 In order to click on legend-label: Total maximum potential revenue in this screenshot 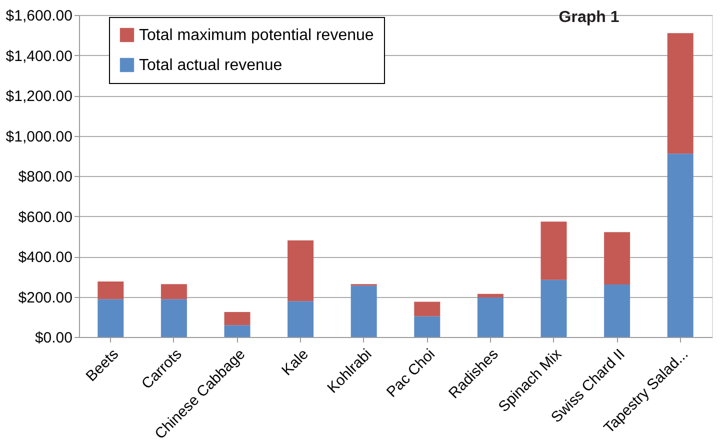, I will do `click(256, 35)`.